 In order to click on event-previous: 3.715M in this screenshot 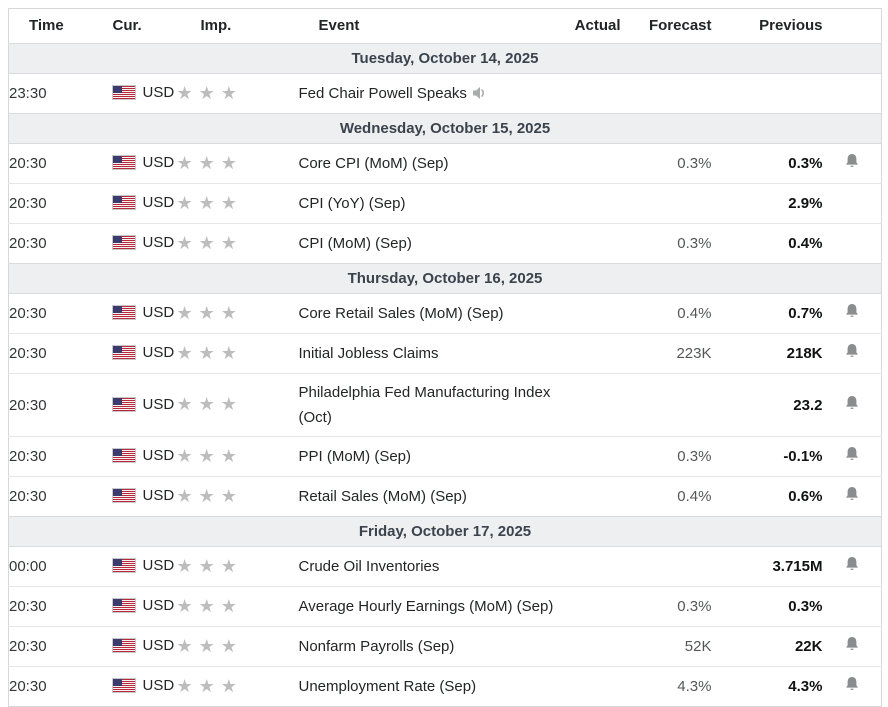, I will do `click(767, 566)`.